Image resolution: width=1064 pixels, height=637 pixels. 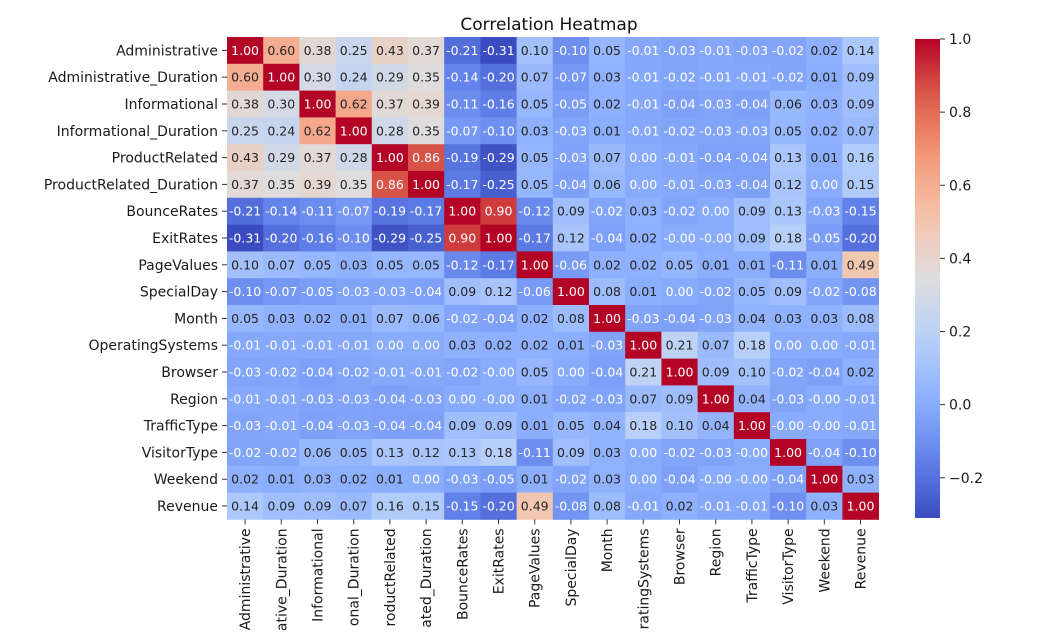 What do you see at coordinates (960, 259) in the screenshot?
I see `colorbar-tick-label: 0.4` at bounding box center [960, 259].